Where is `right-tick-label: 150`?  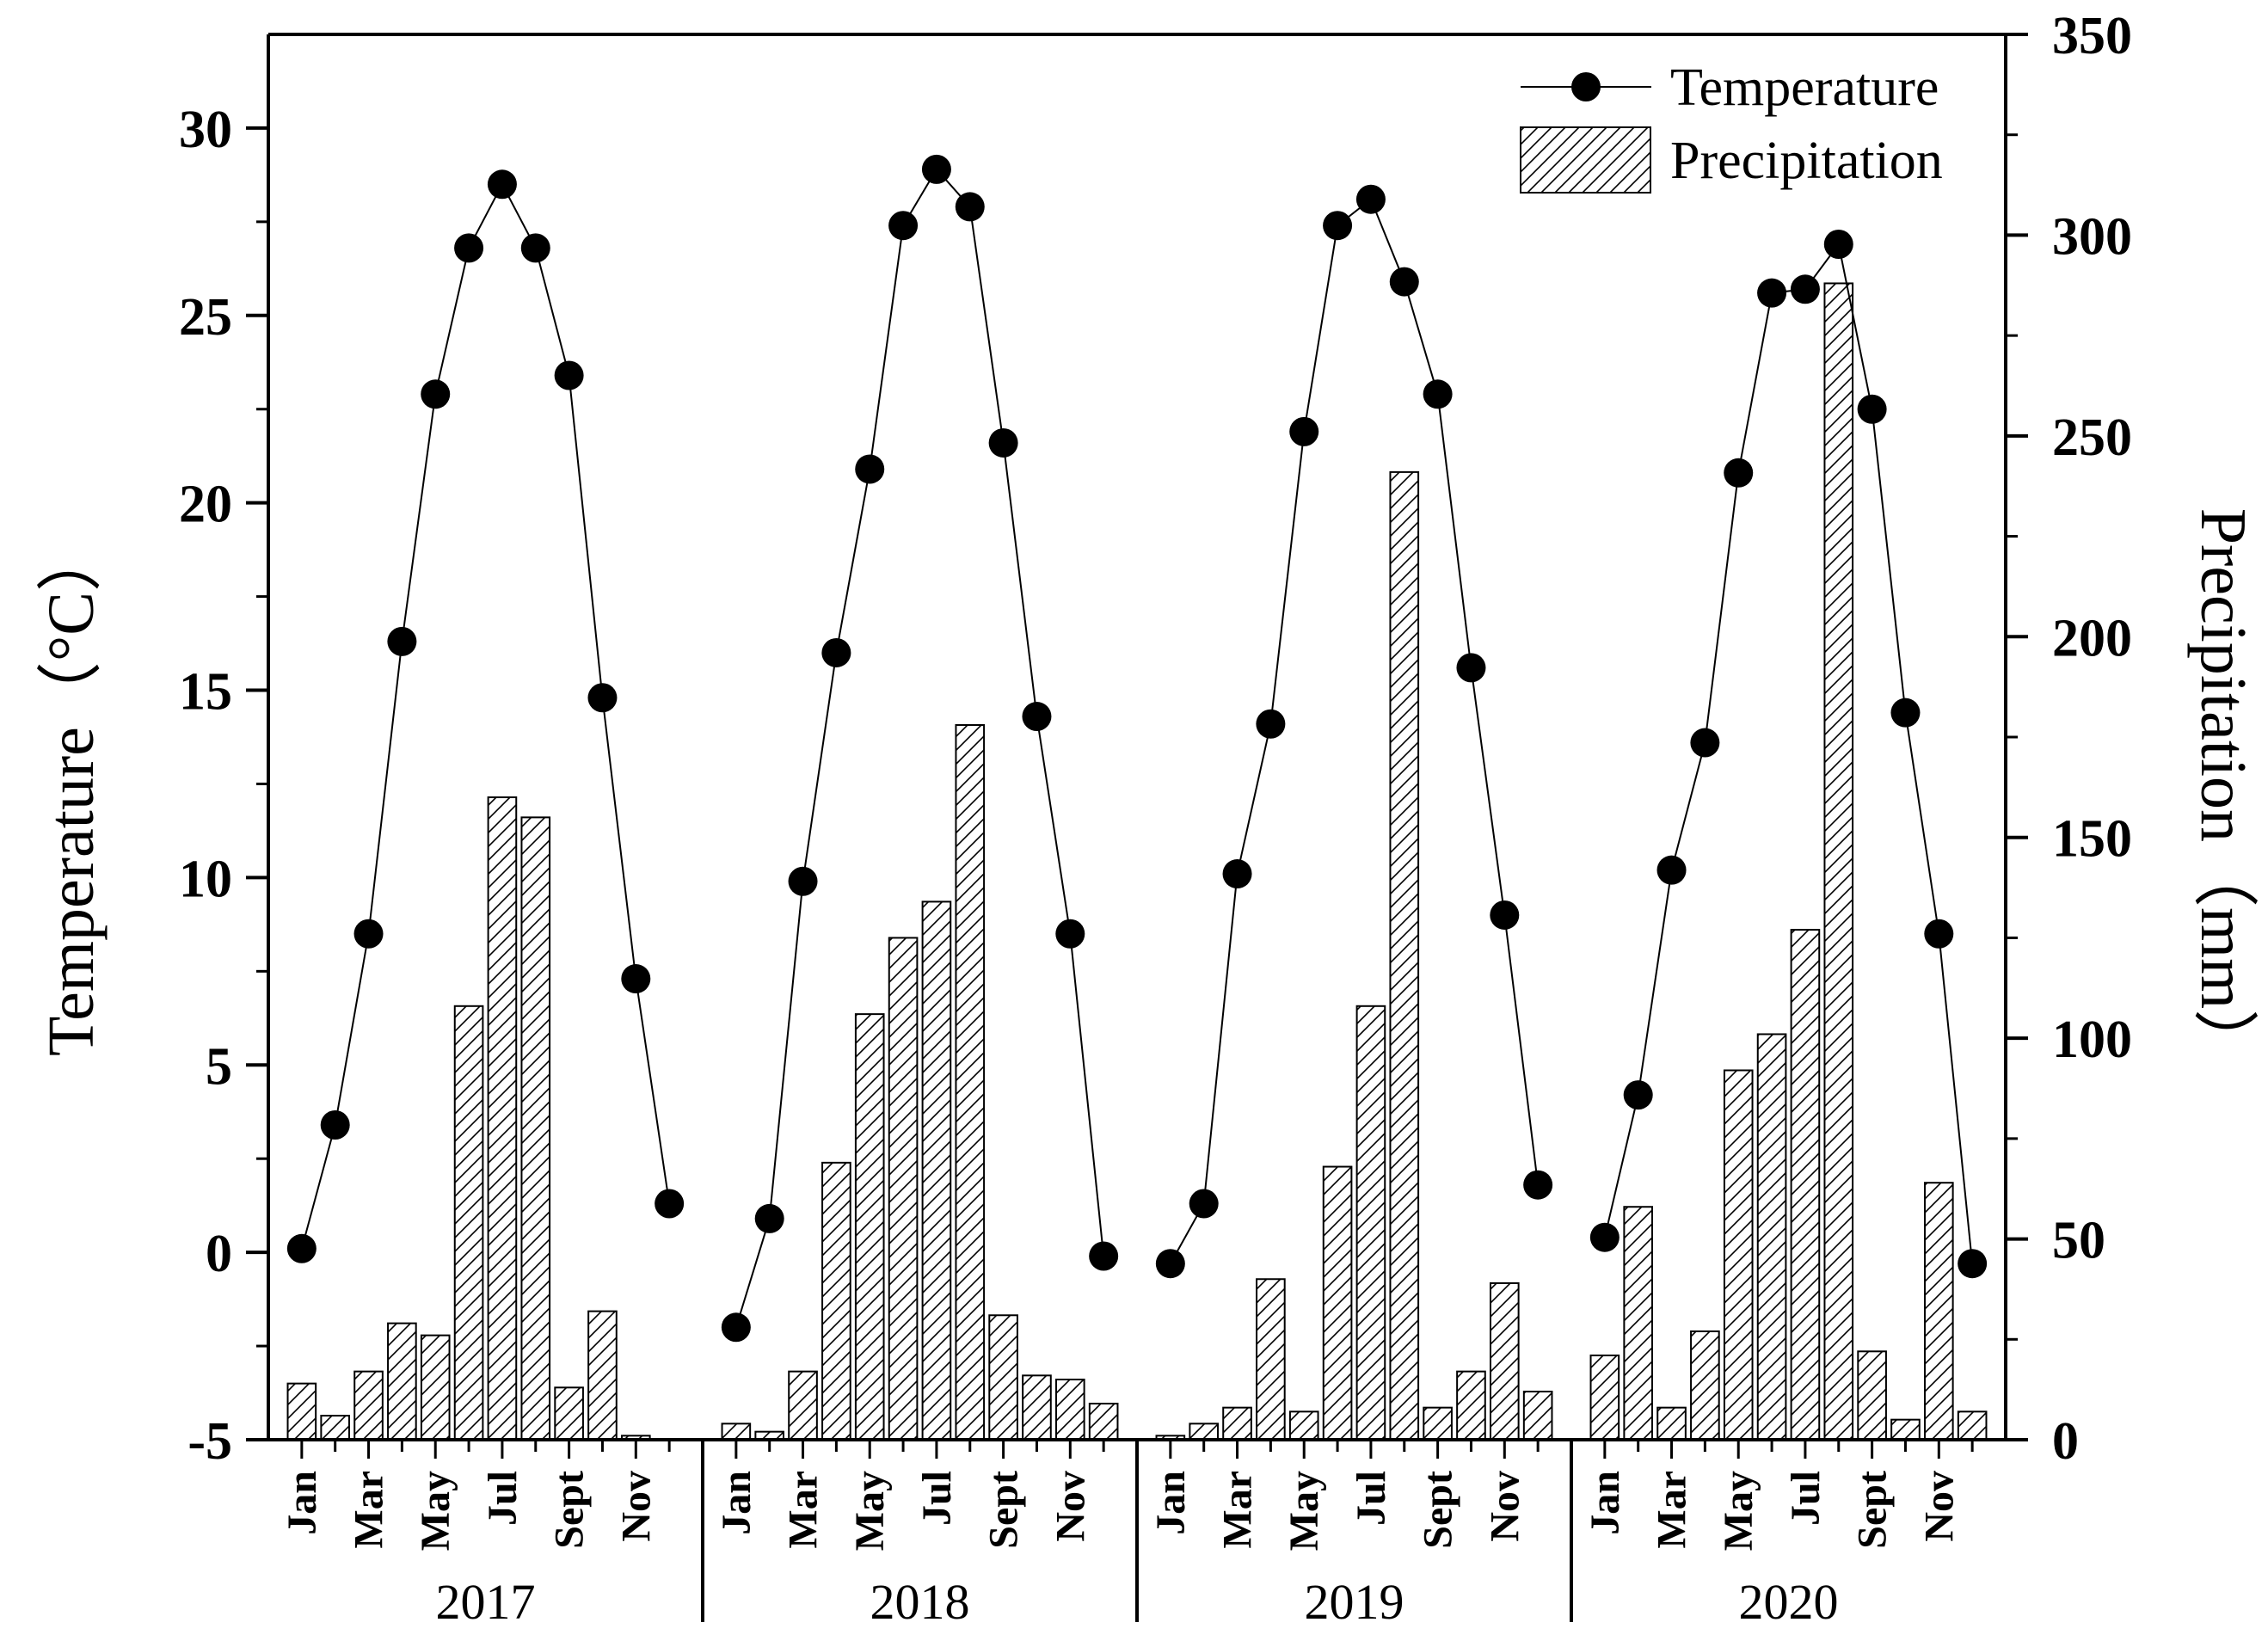
right-tick-label: 150 is located at coordinates (2092, 840).